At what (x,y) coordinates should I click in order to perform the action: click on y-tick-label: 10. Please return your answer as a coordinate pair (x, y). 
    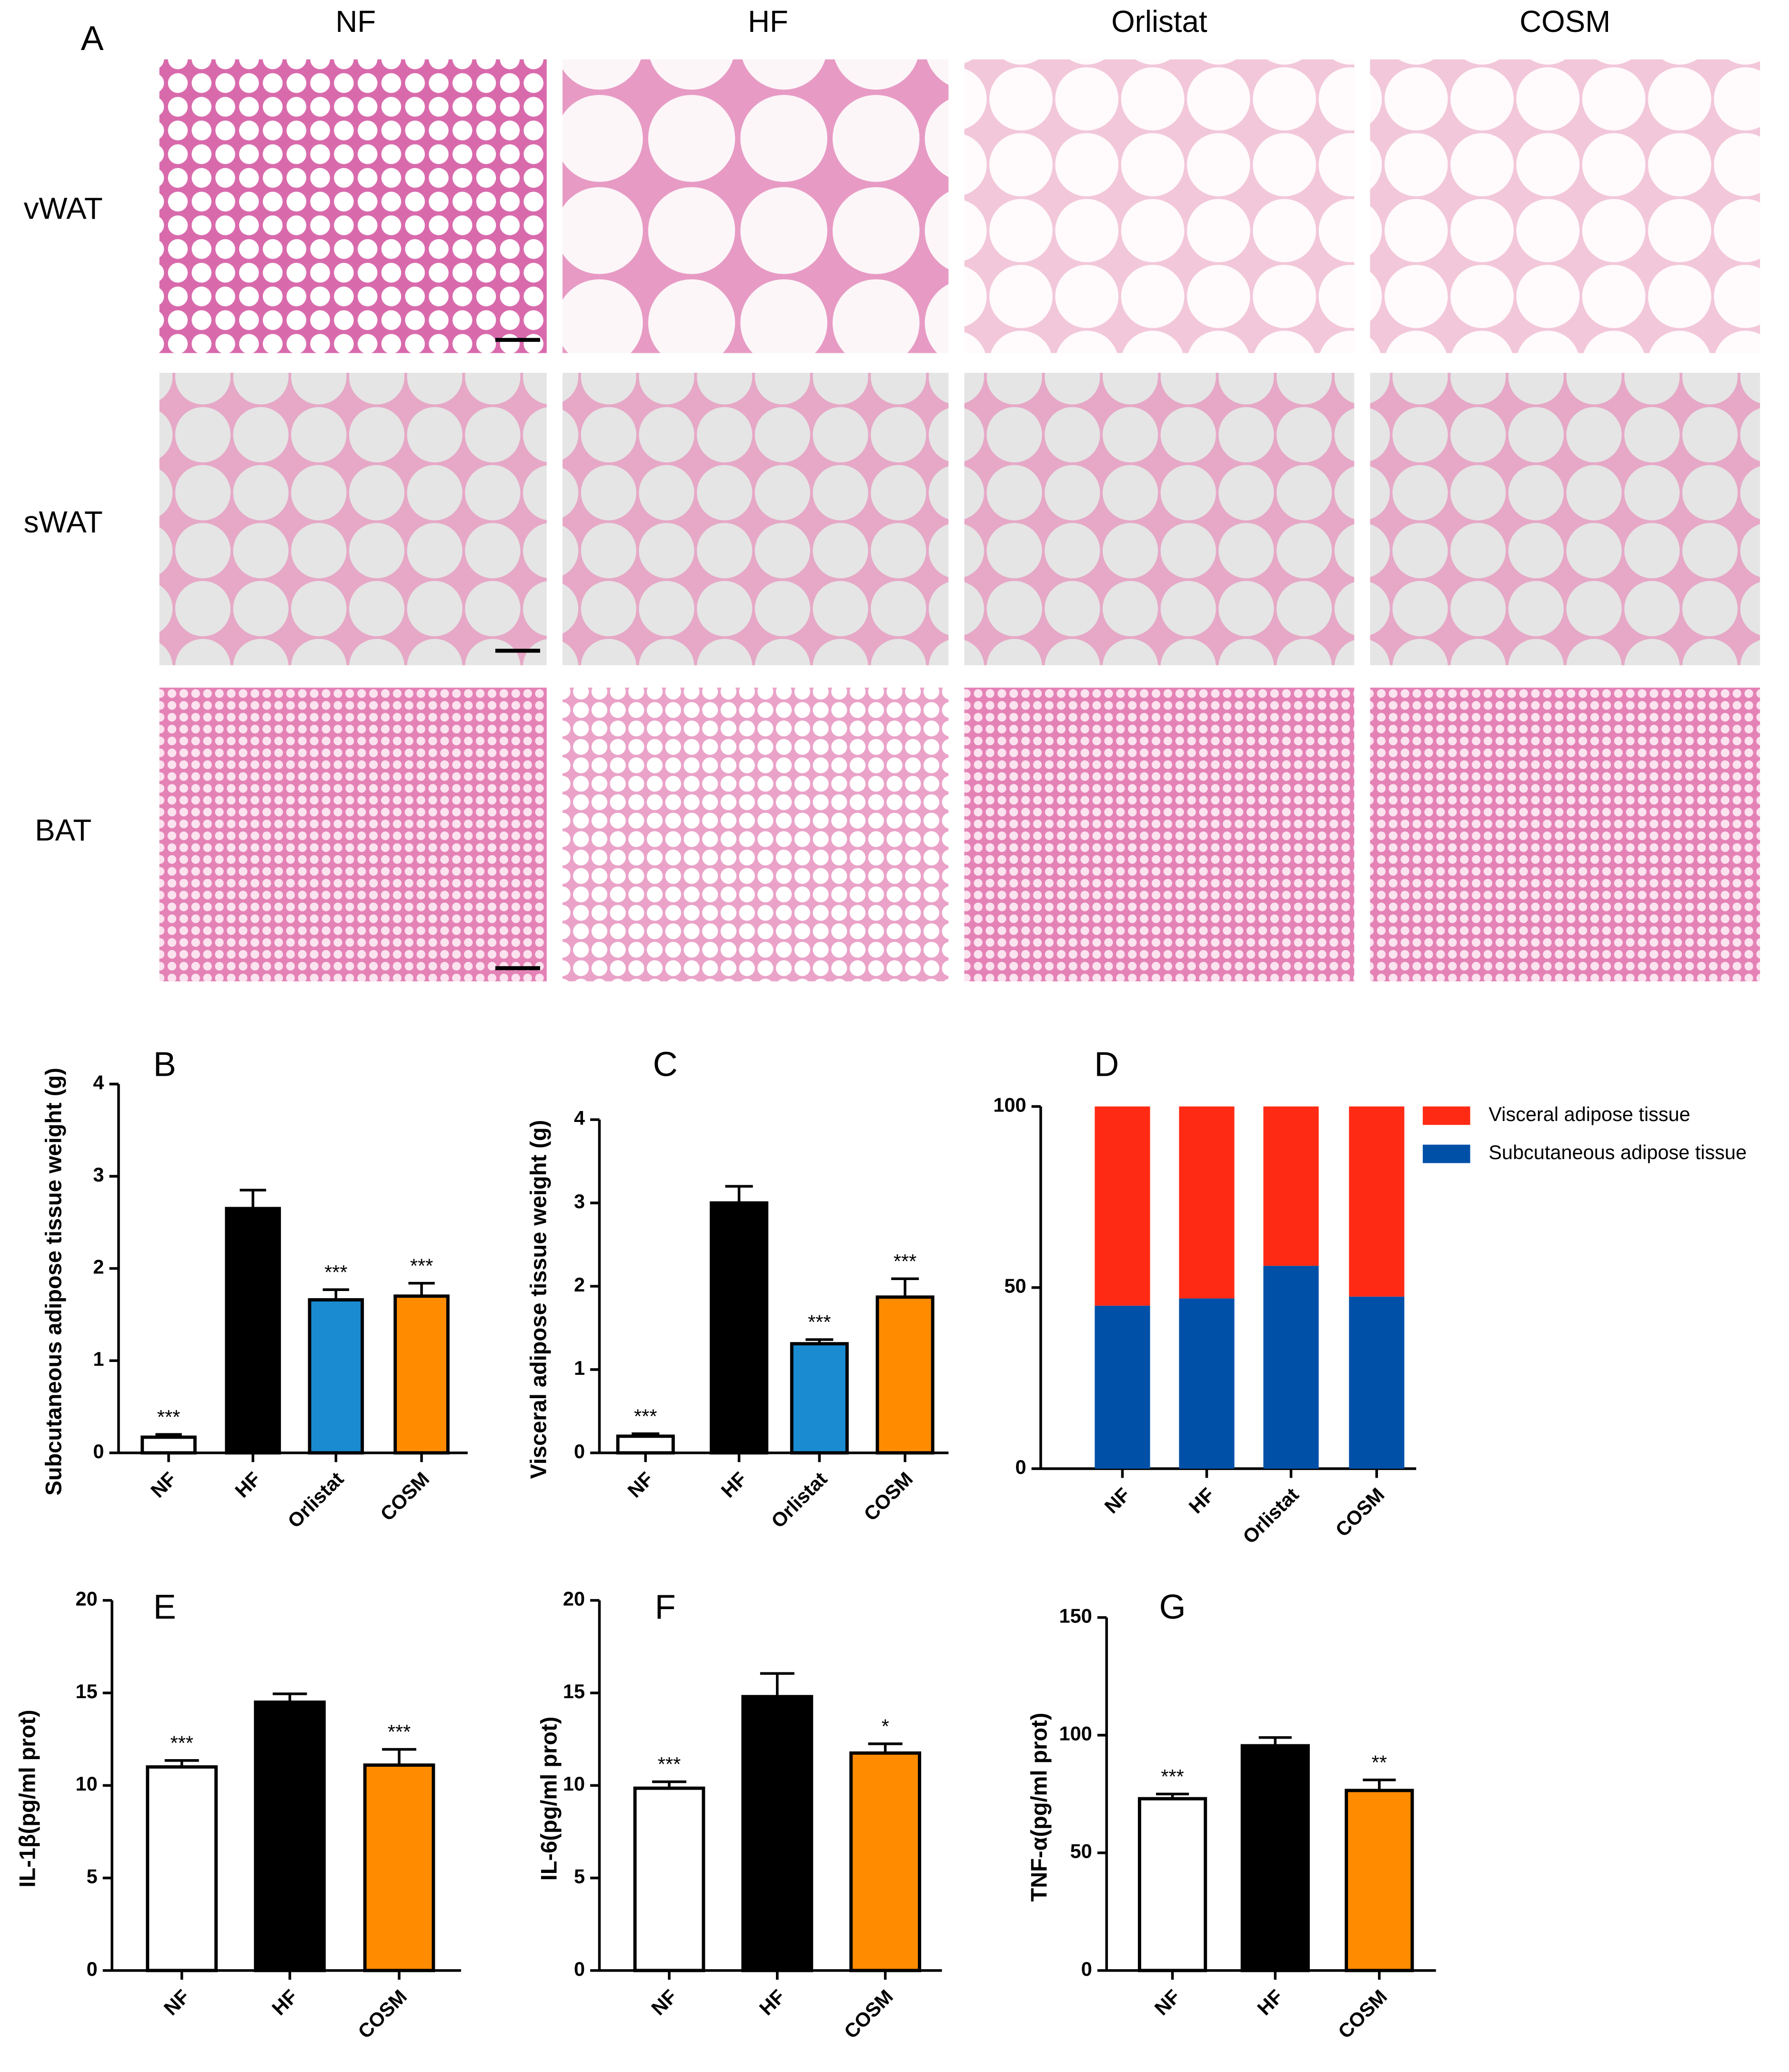
    Looking at the image, I should click on (87, 1783).